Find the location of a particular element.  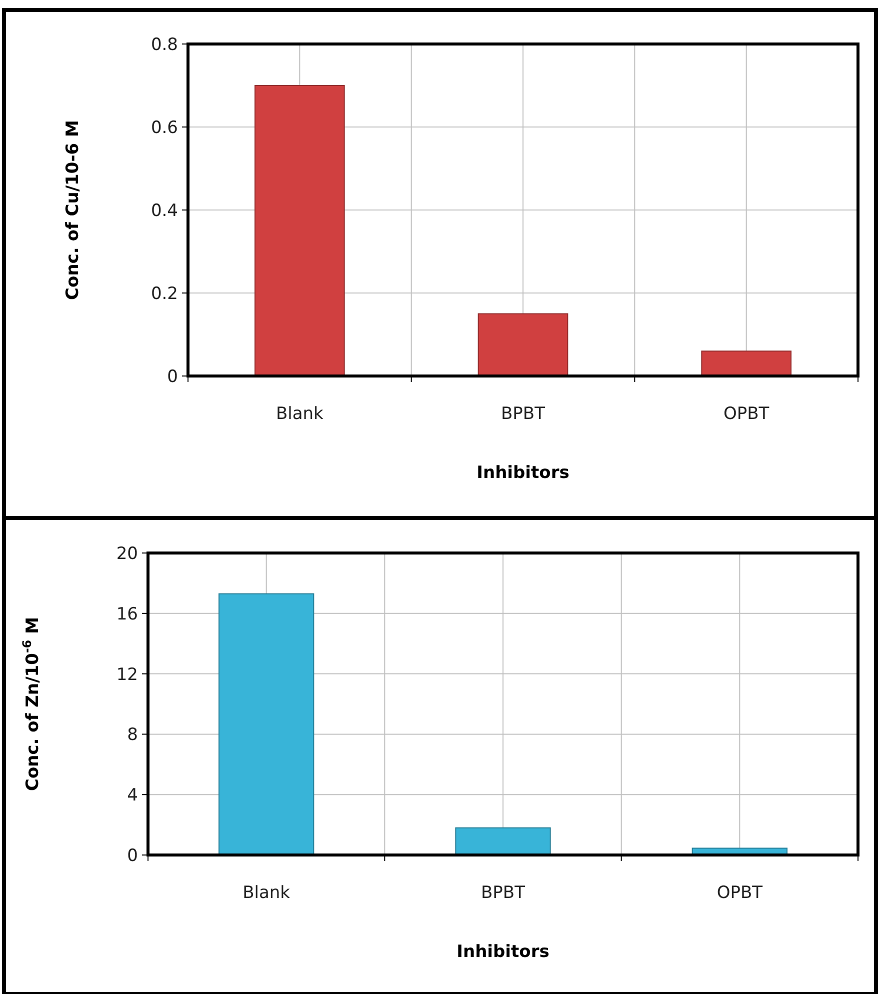

y-tick-label: 16 is located at coordinates (127, 614).